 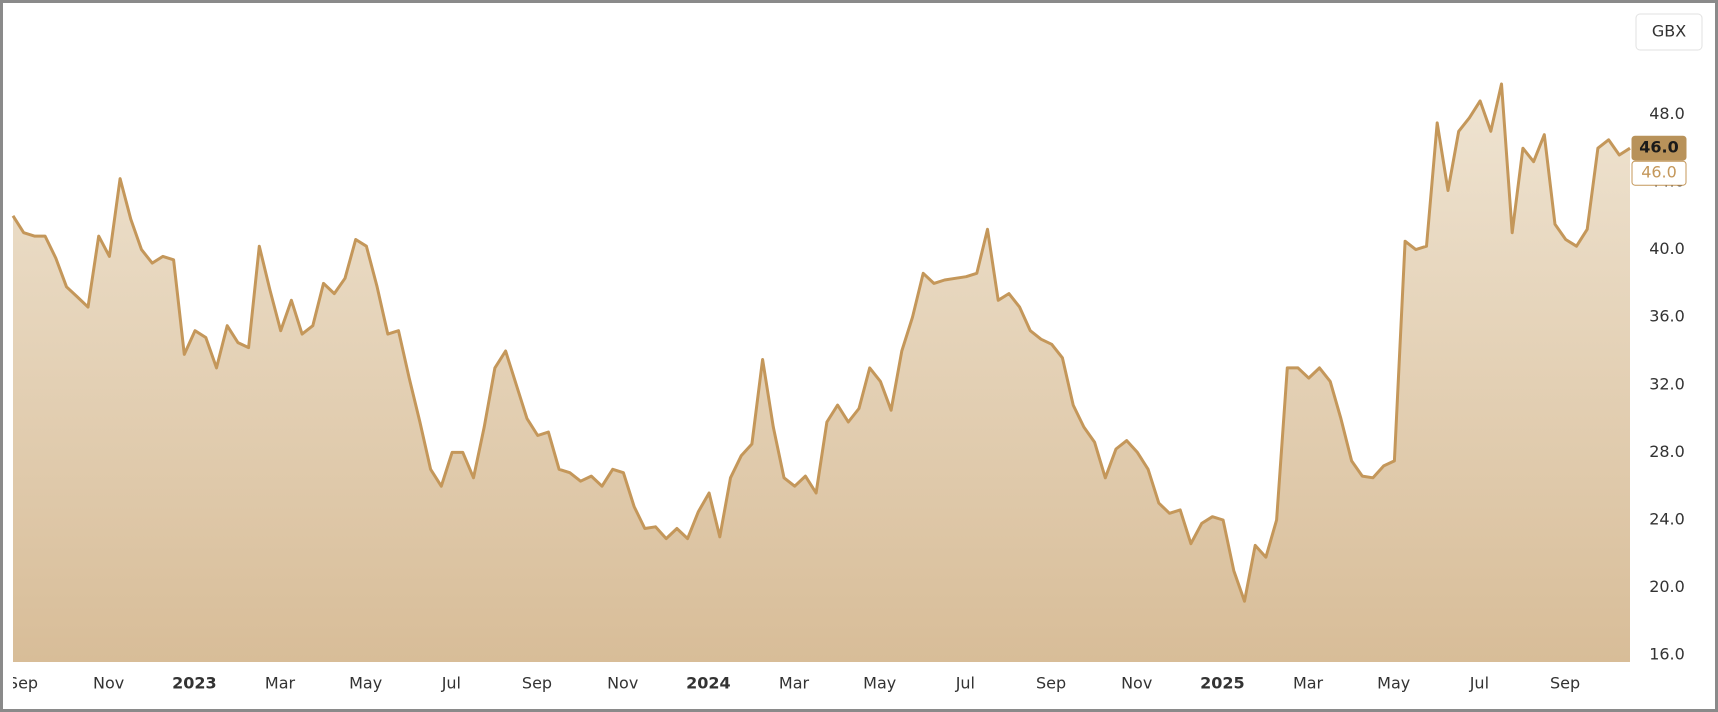 I want to click on currency-button, so click(x=1669, y=32).